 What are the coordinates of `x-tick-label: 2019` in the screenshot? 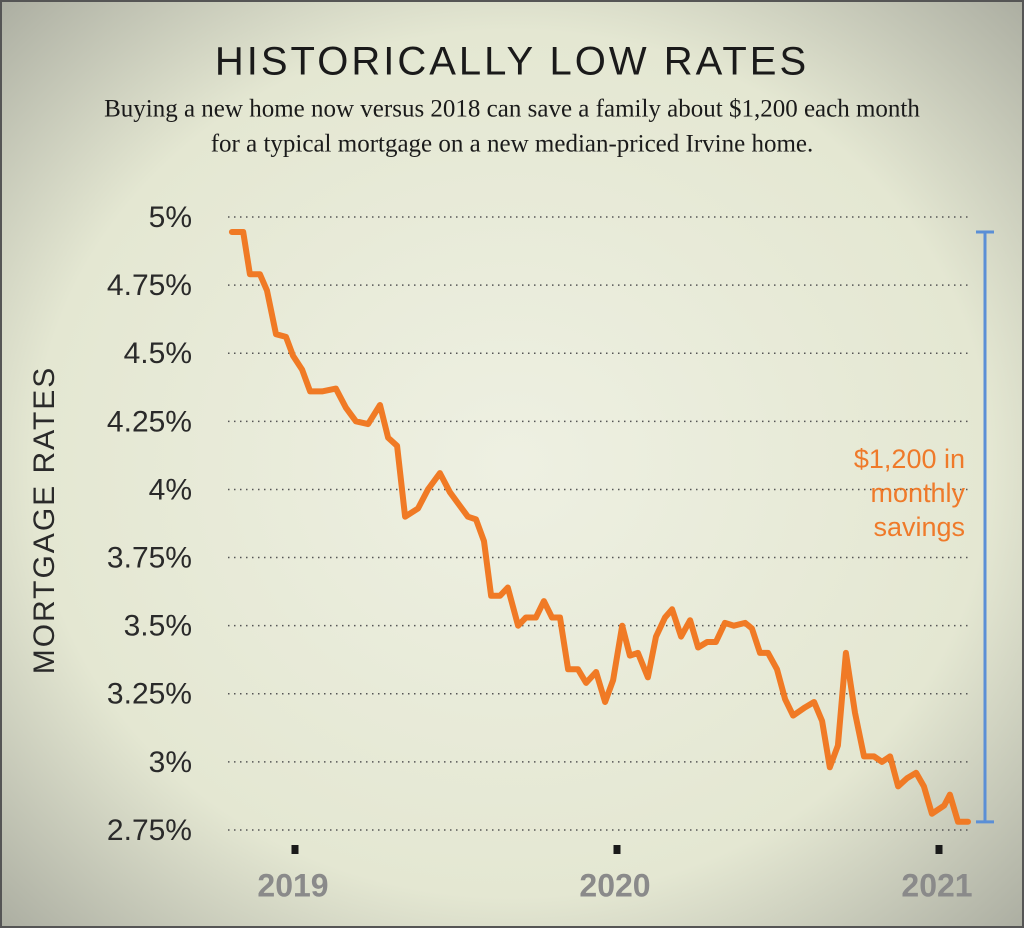 It's located at (292, 885).